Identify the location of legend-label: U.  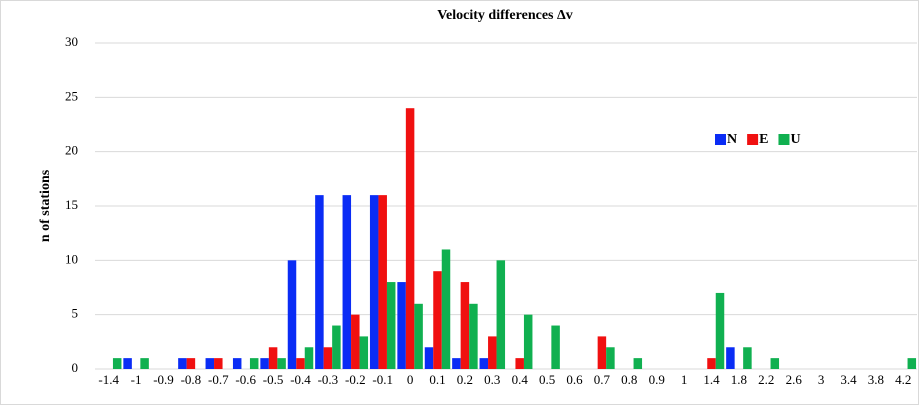
(795, 139).